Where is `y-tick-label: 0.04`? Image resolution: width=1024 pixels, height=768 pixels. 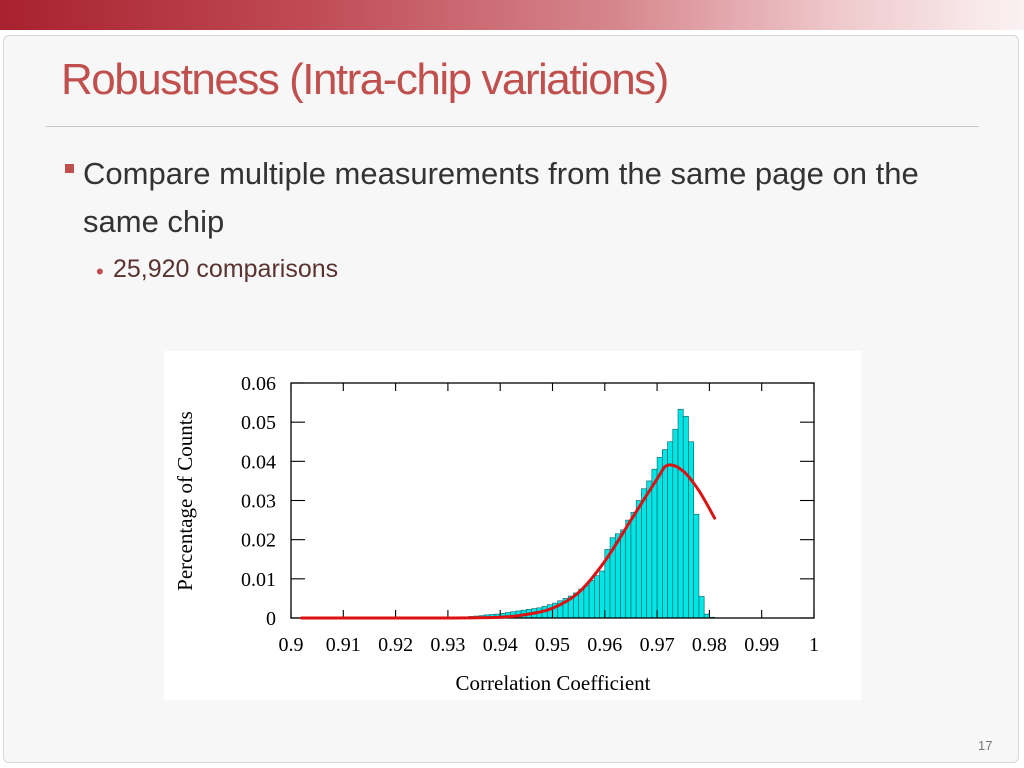 y-tick-label: 0.04 is located at coordinates (258, 462).